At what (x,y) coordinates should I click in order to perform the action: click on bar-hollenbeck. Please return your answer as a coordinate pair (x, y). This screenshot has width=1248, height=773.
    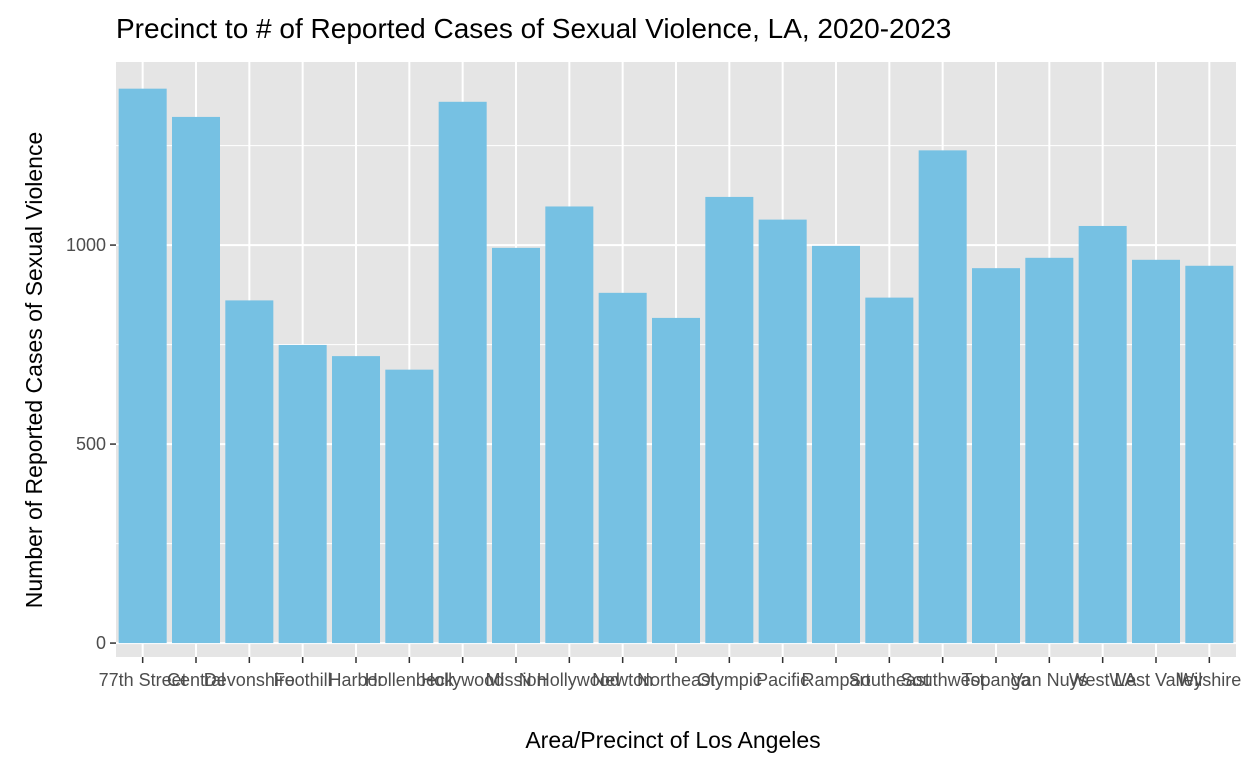
    Looking at the image, I should click on (409, 506).